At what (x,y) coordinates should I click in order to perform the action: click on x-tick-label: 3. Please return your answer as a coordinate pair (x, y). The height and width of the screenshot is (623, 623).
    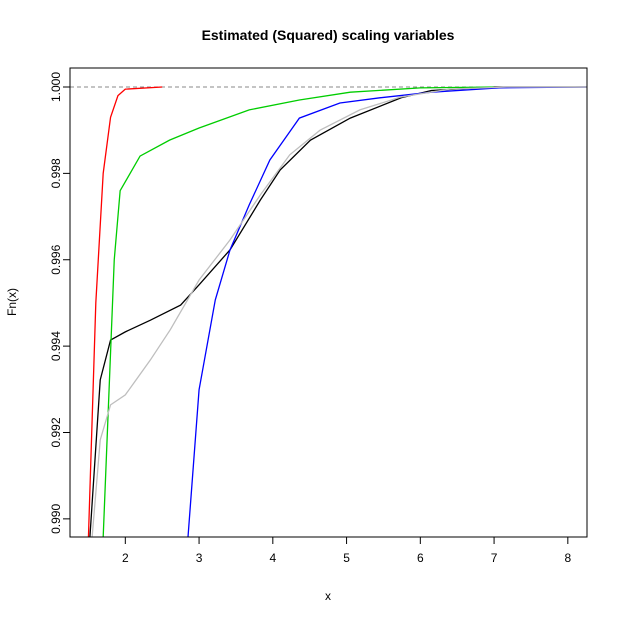
    Looking at the image, I should click on (199, 558).